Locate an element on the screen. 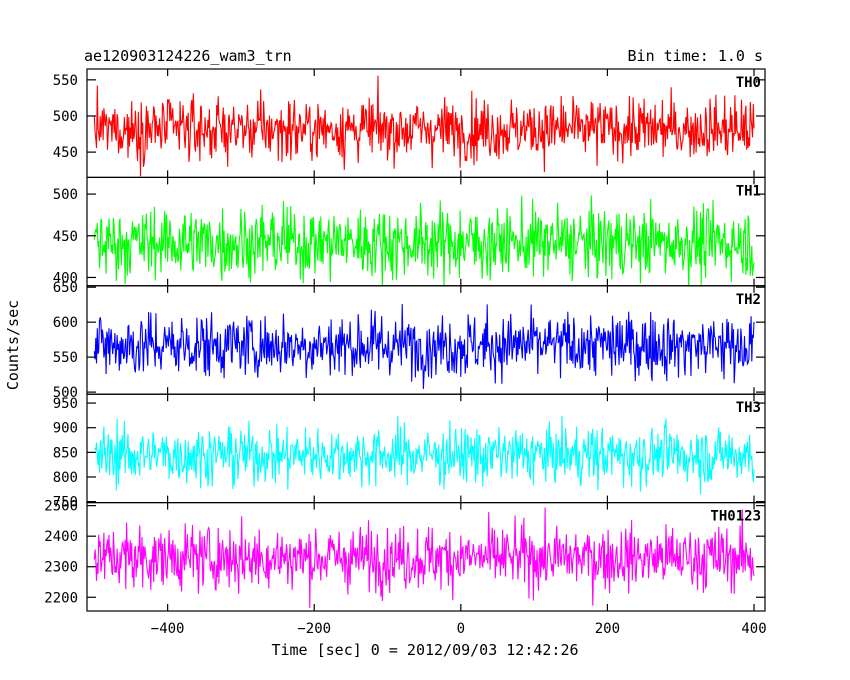 Image resolution: width=850 pixels, height=680 pixels. y-tick-label: 900 is located at coordinates (65, 429).